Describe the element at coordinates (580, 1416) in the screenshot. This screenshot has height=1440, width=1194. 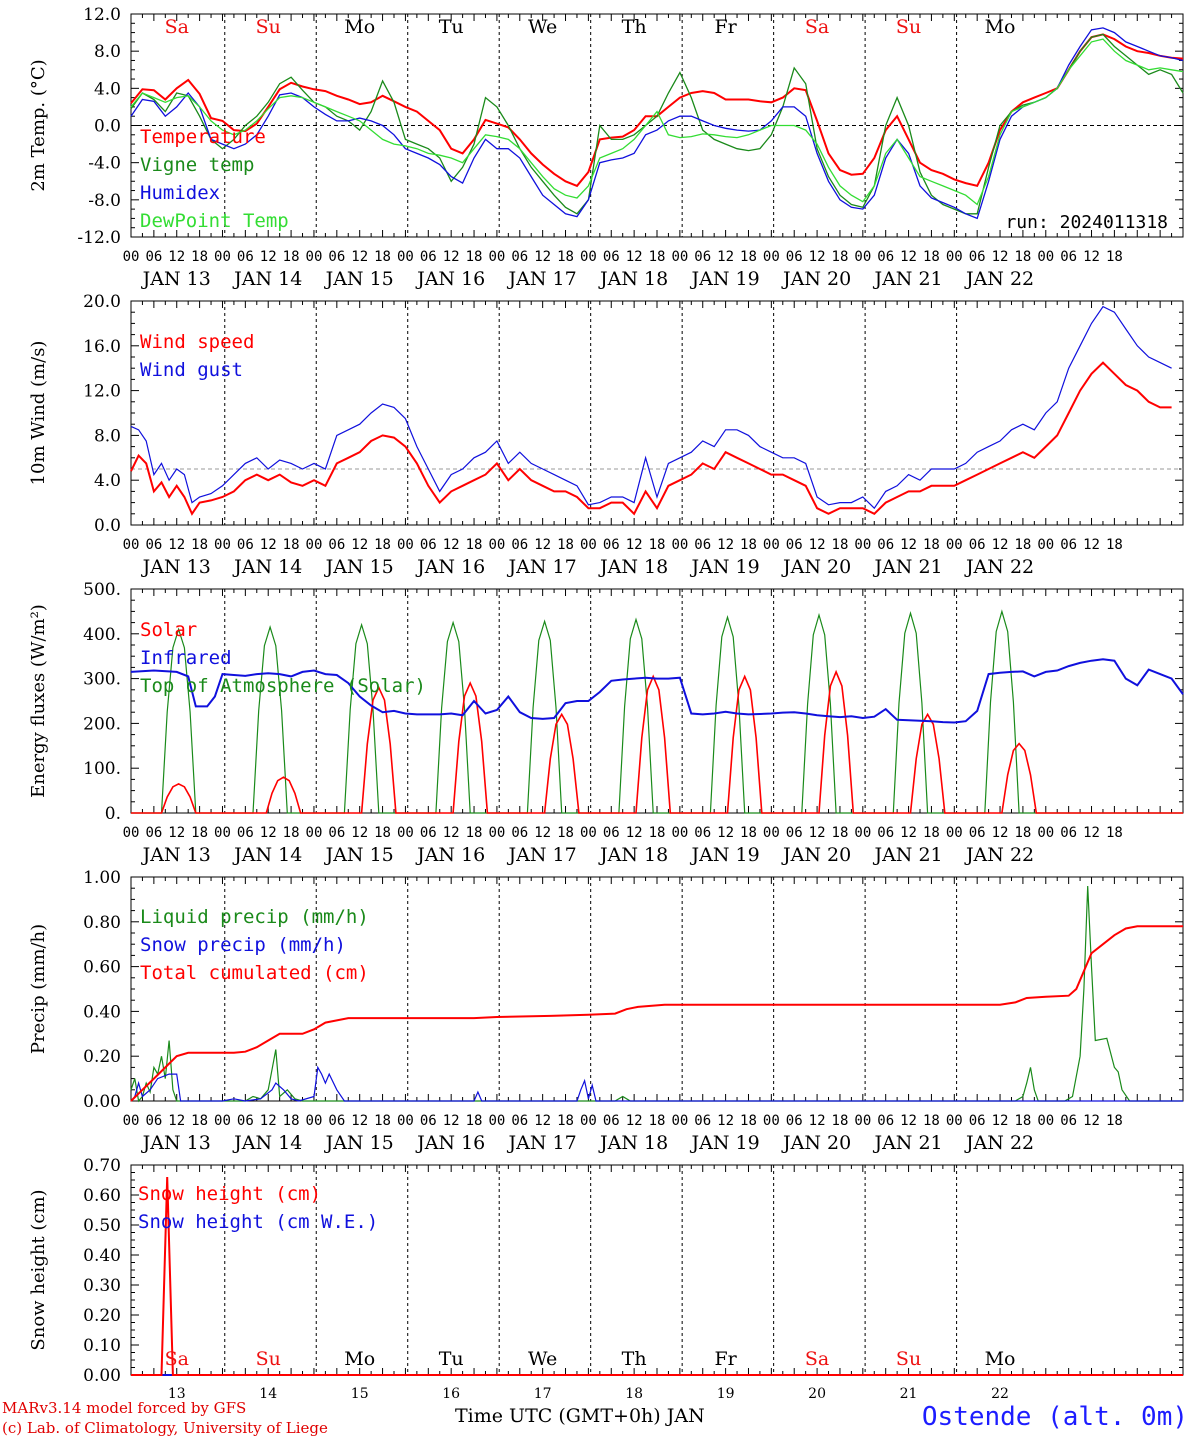
I see `x-axis-title: Time UTC (GMT+0h) JAN` at that location.